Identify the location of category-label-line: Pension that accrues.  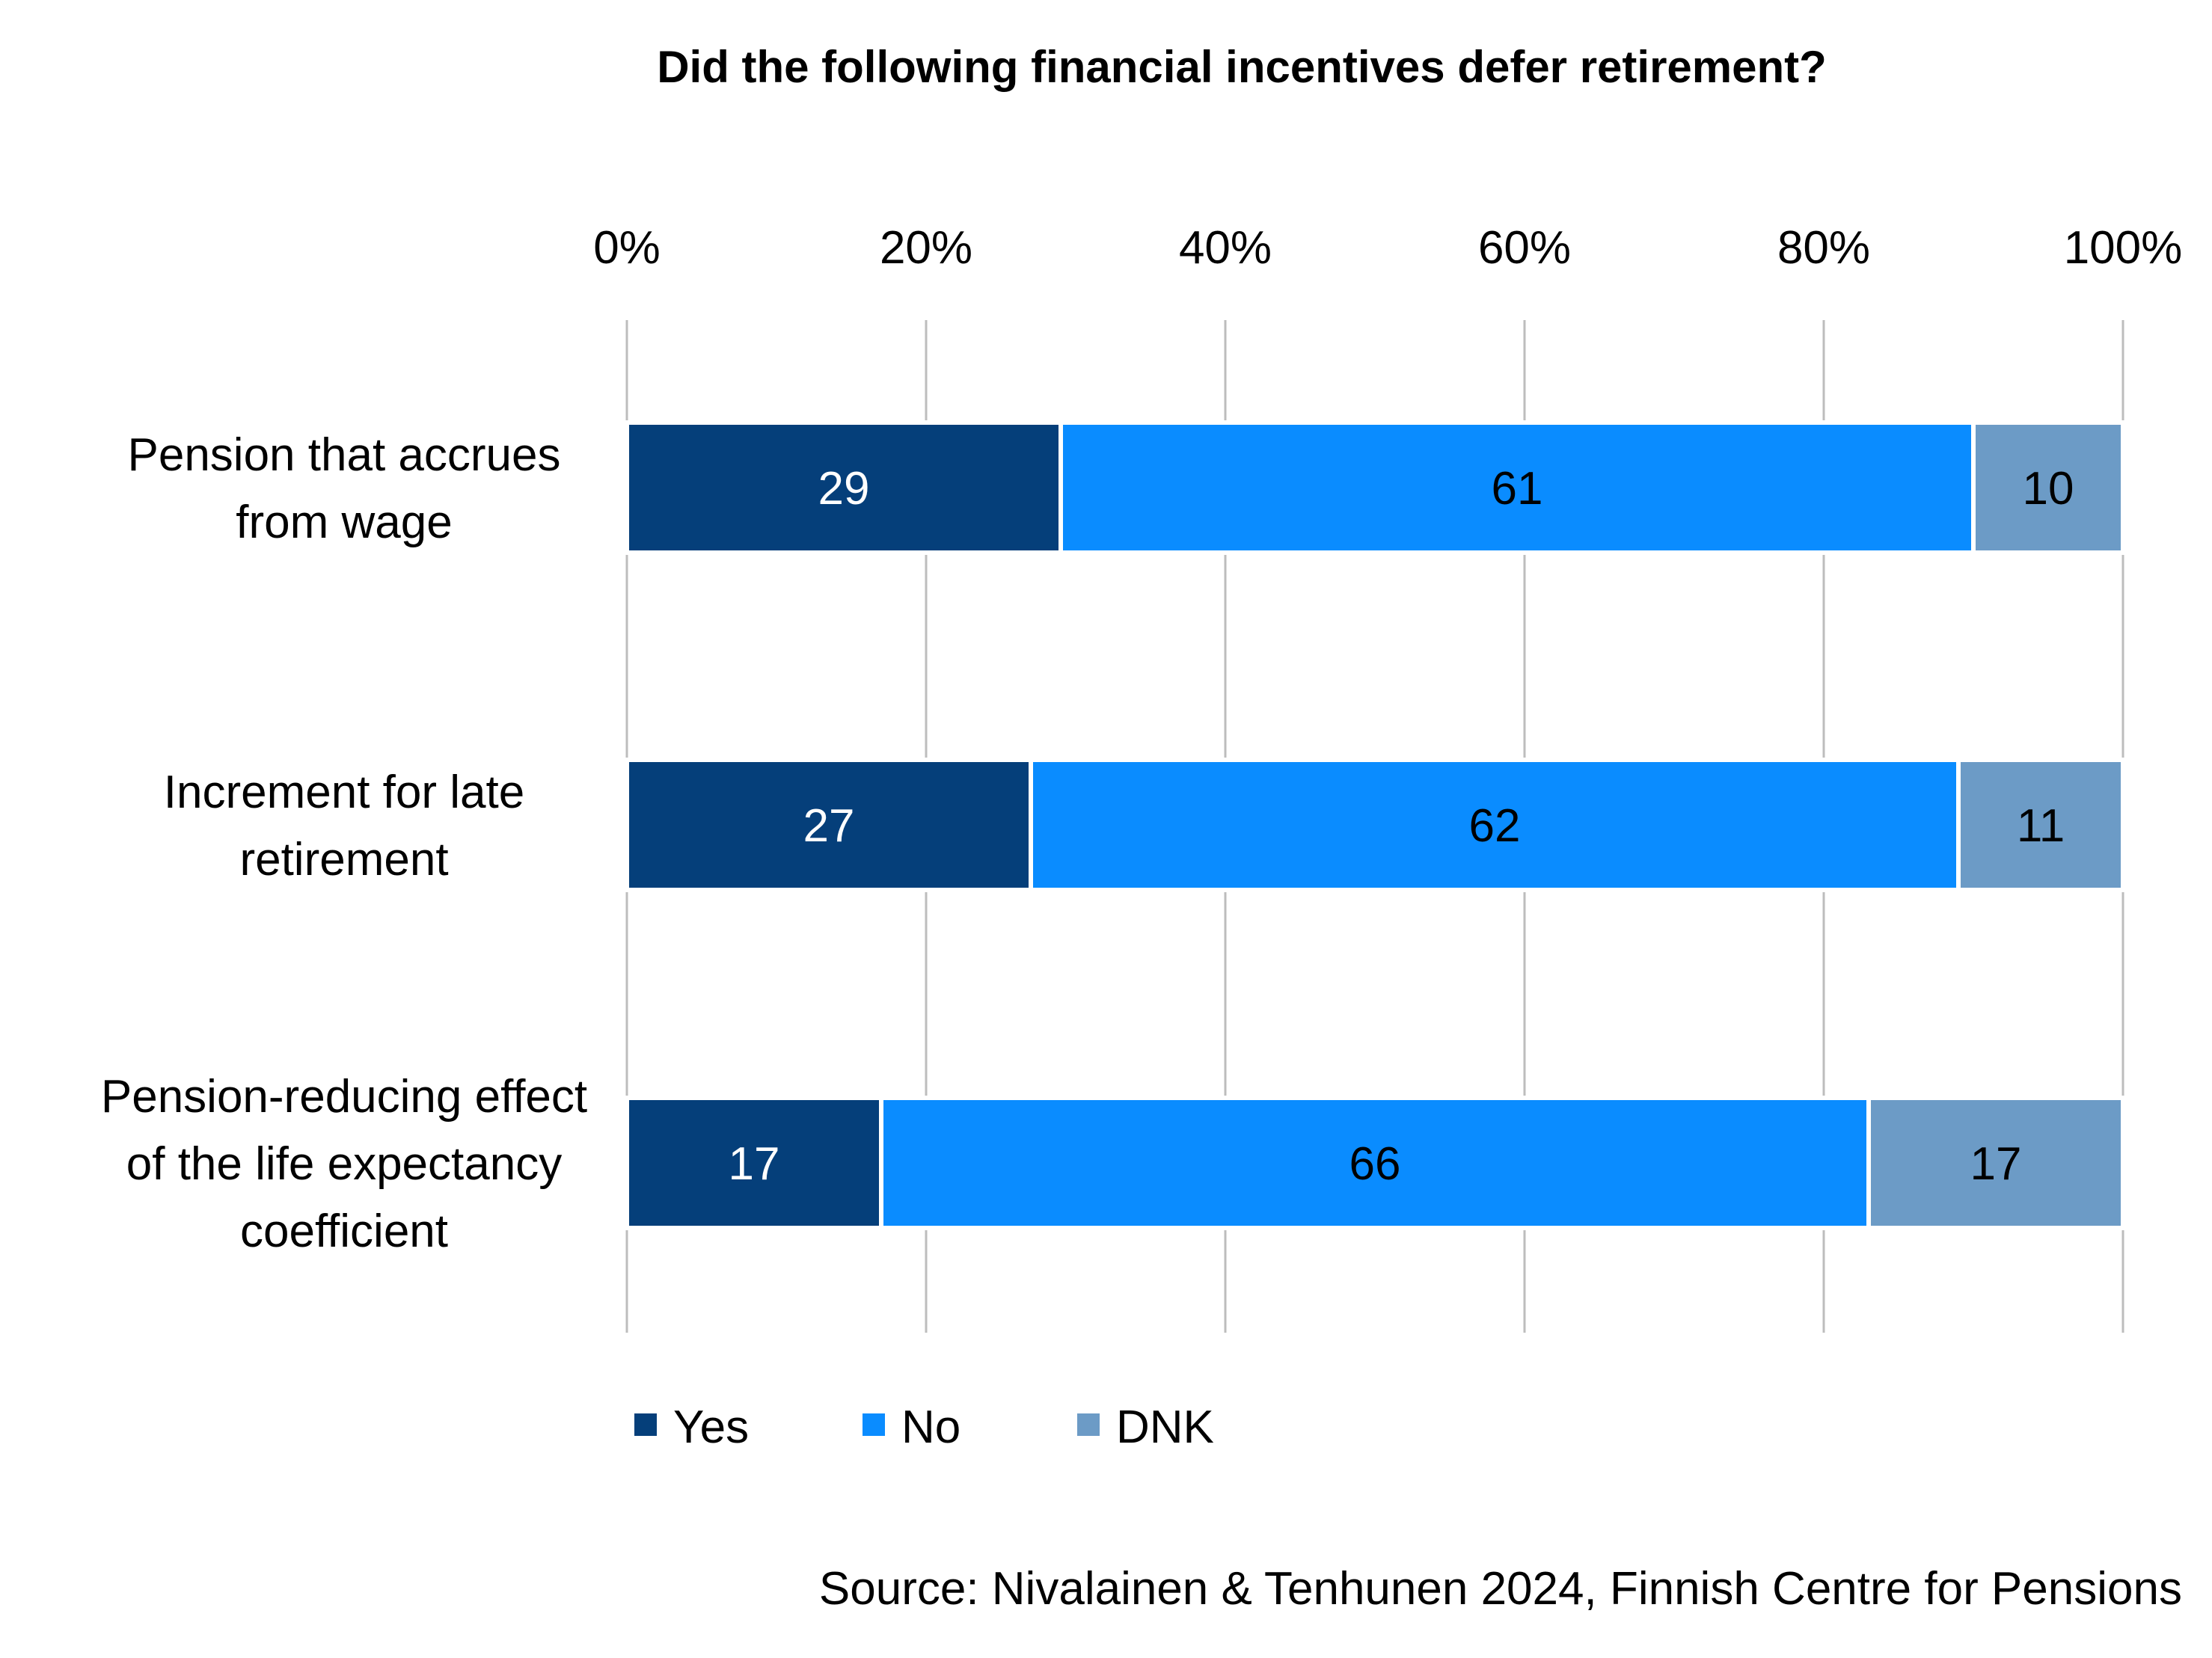
(343, 455).